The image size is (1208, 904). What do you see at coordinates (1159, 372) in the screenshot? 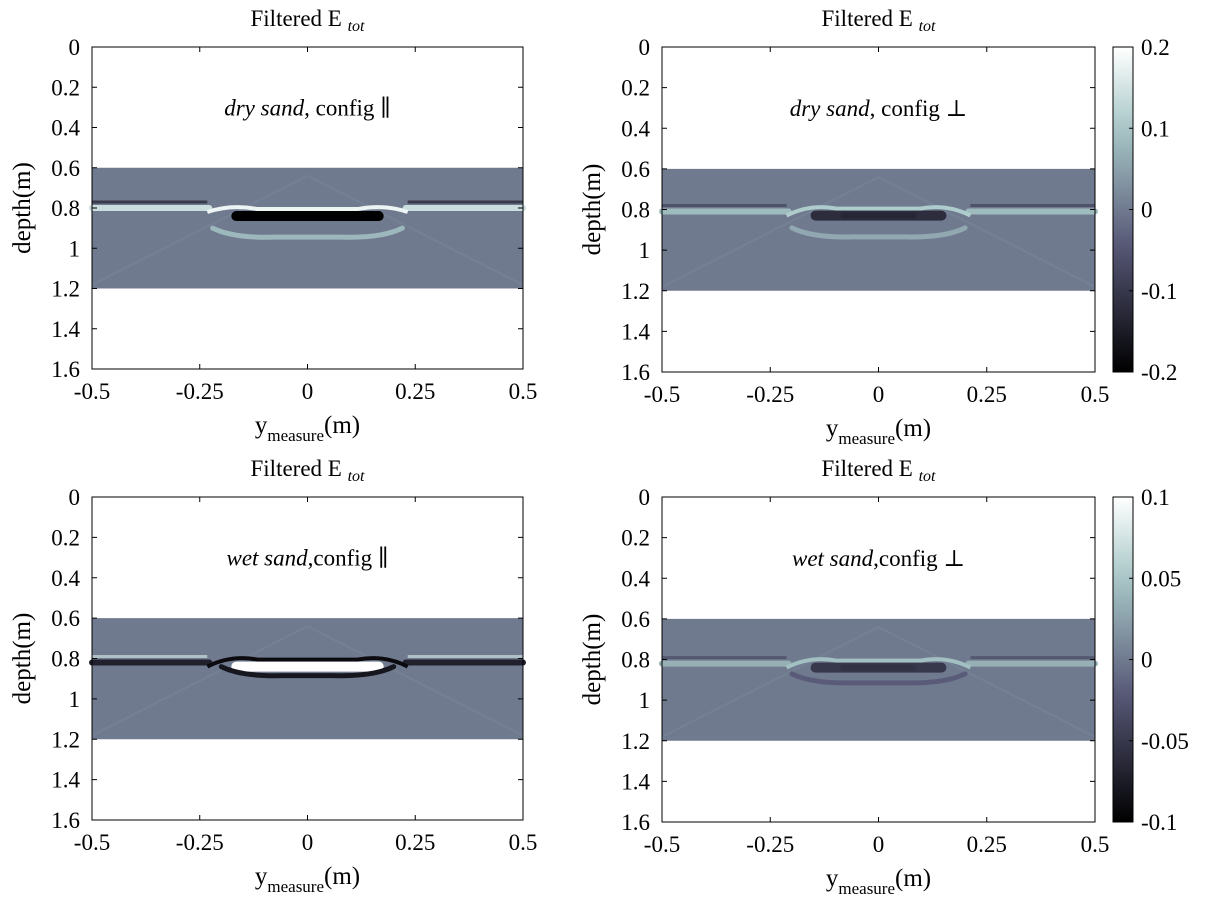
I see `colorbar-tick-label: -0.2` at bounding box center [1159, 372].